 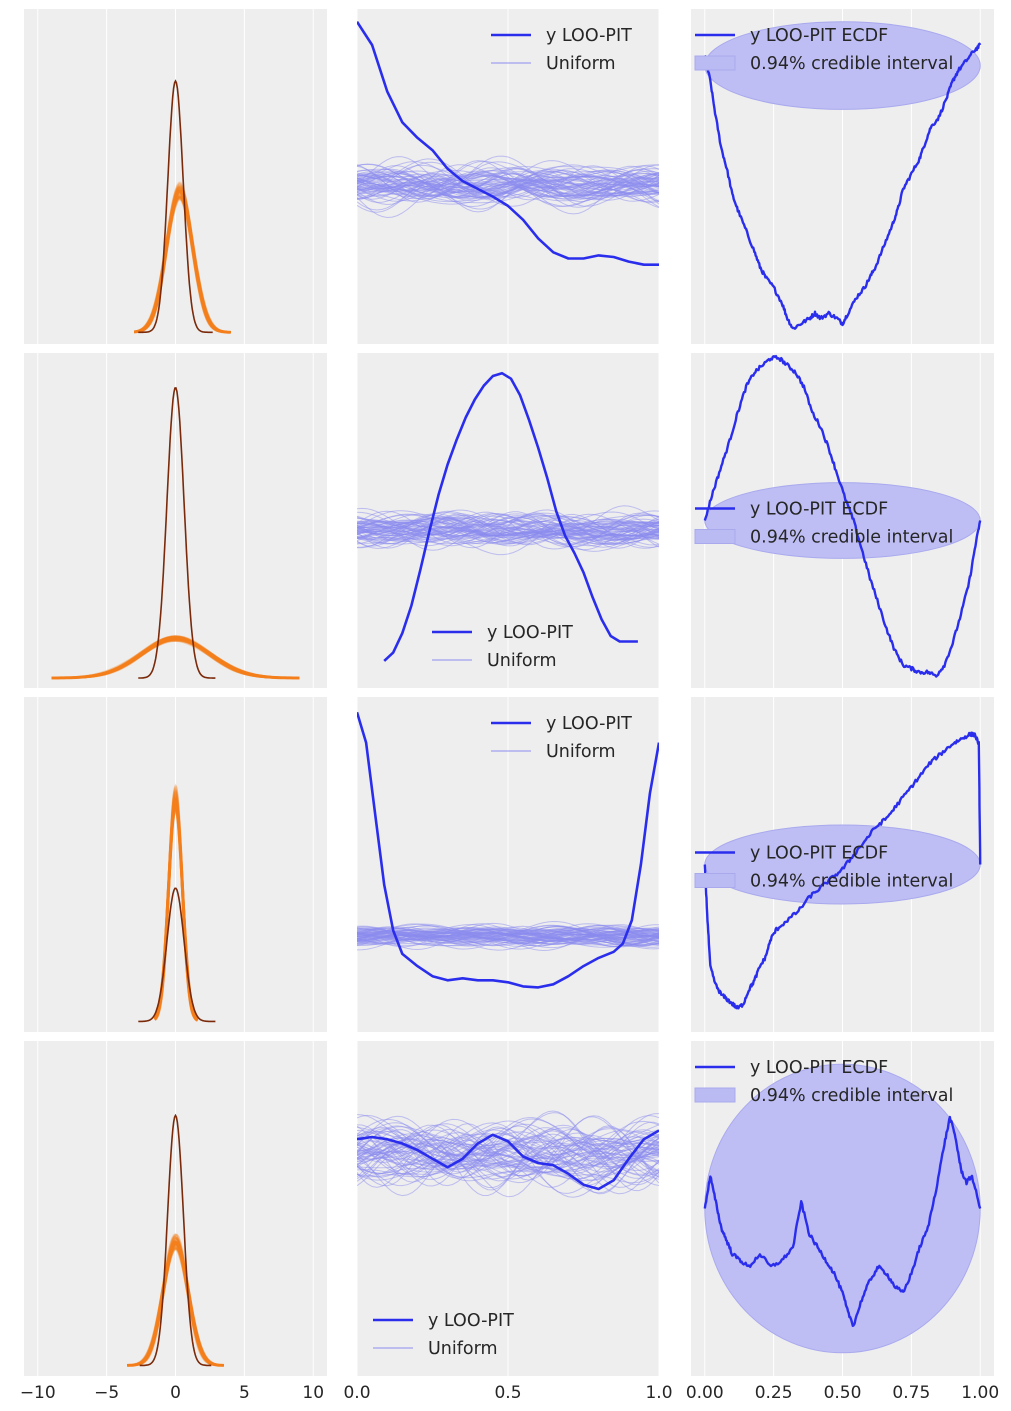 I want to click on panel-r2-c3, so click(x=842, y=520).